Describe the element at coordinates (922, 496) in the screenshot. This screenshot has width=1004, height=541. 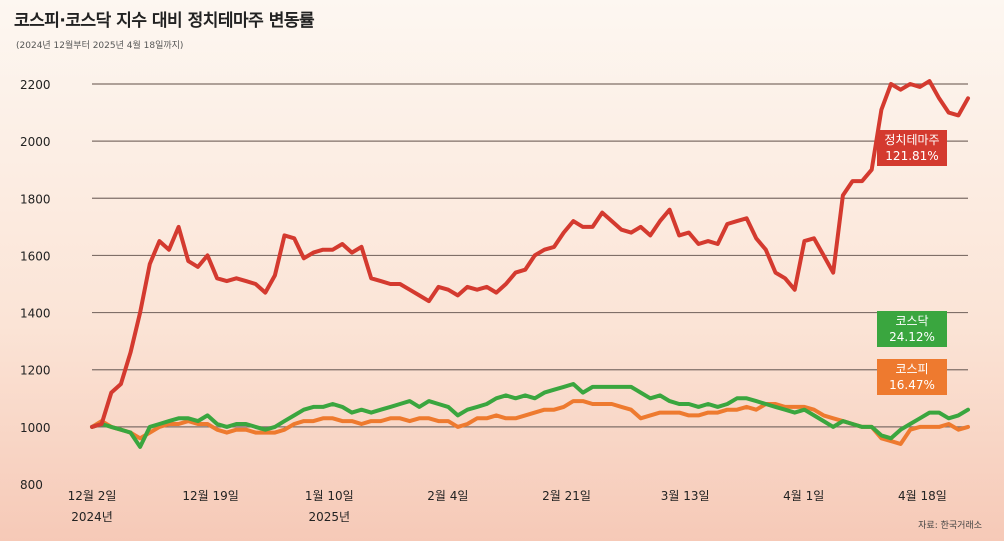
I see `x-tick-label: 4월 18일` at that location.